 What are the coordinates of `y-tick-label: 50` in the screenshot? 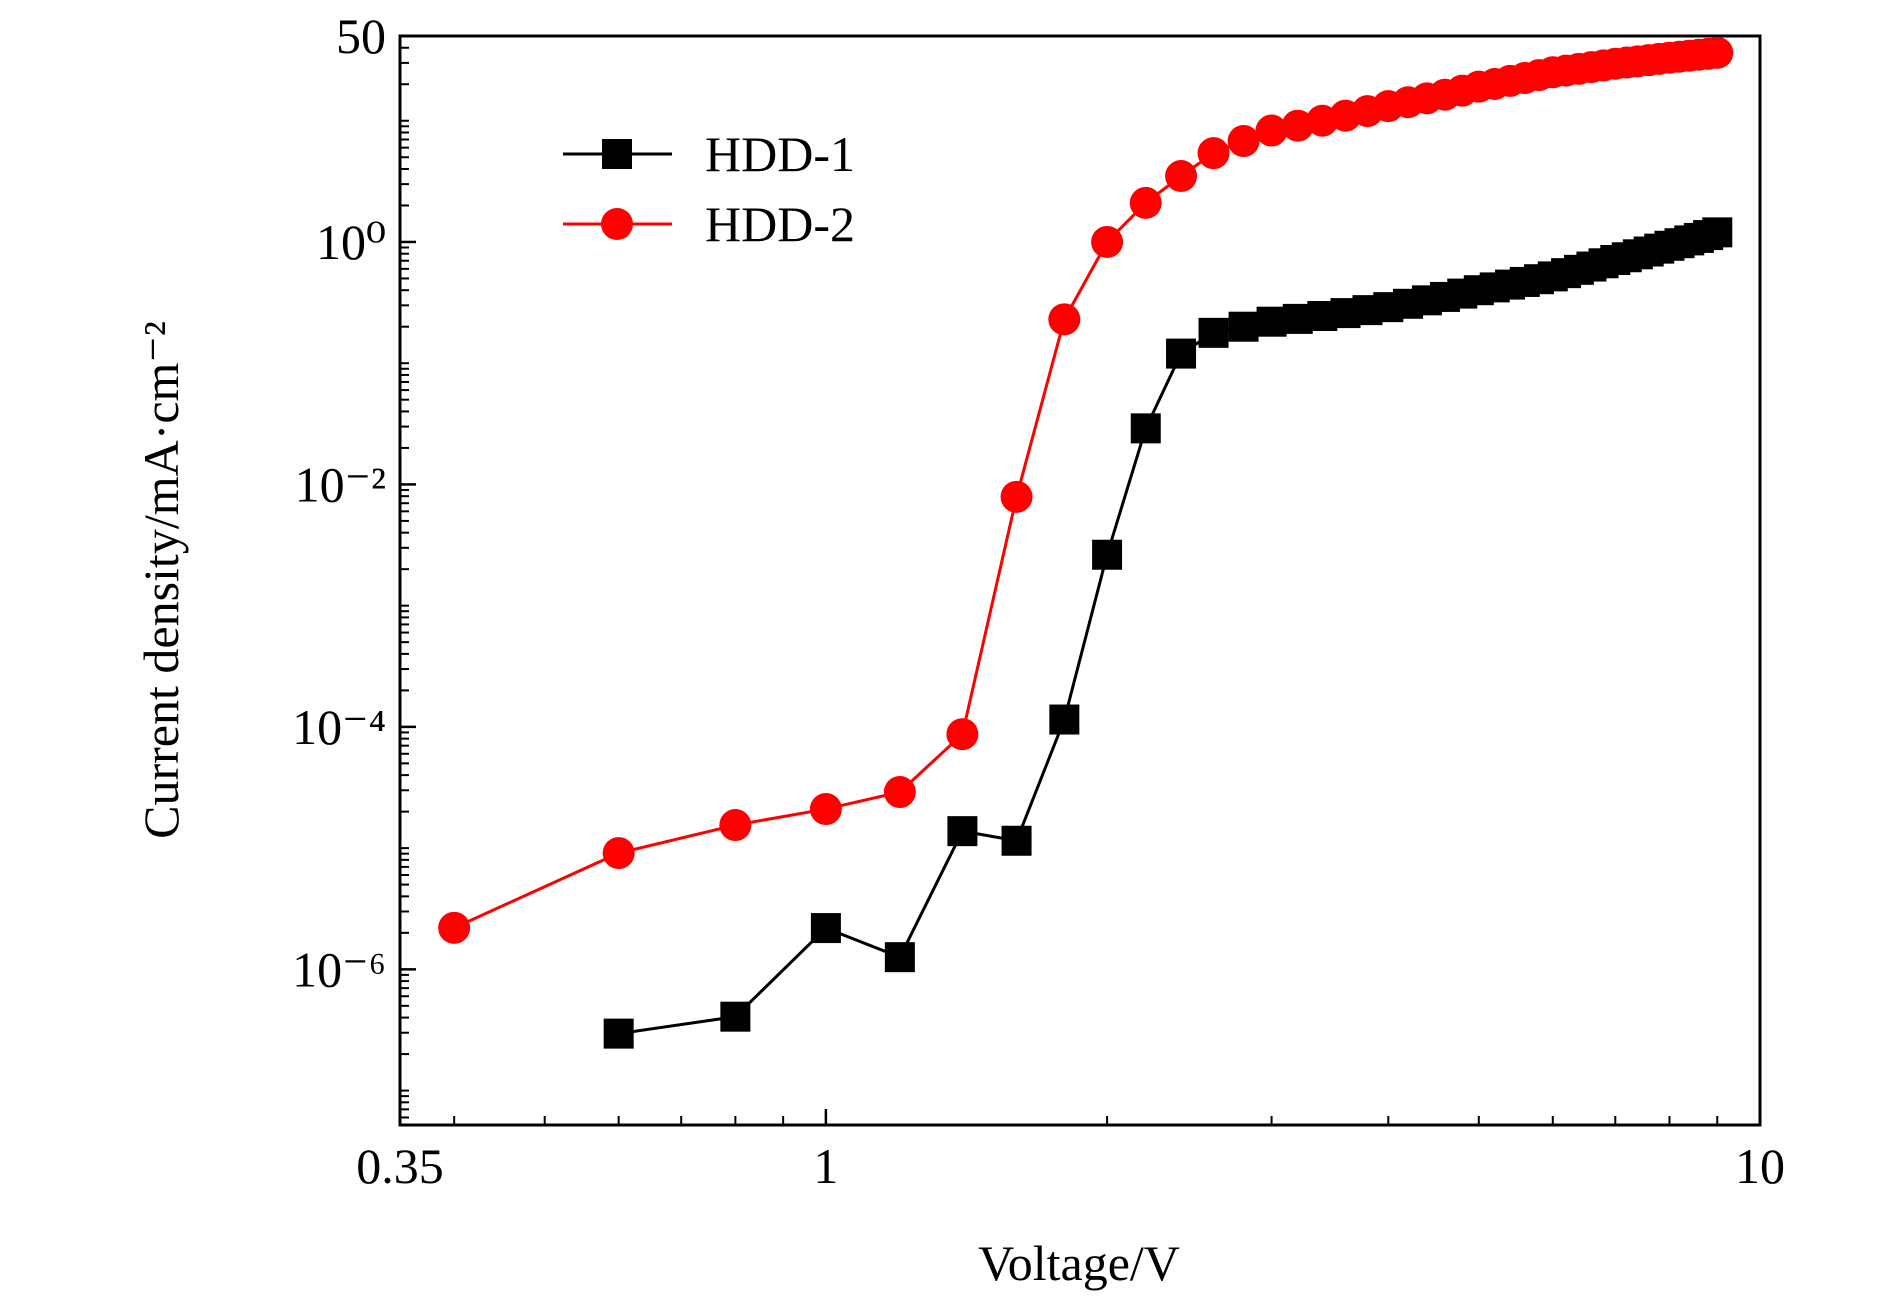 It's located at (361, 36).